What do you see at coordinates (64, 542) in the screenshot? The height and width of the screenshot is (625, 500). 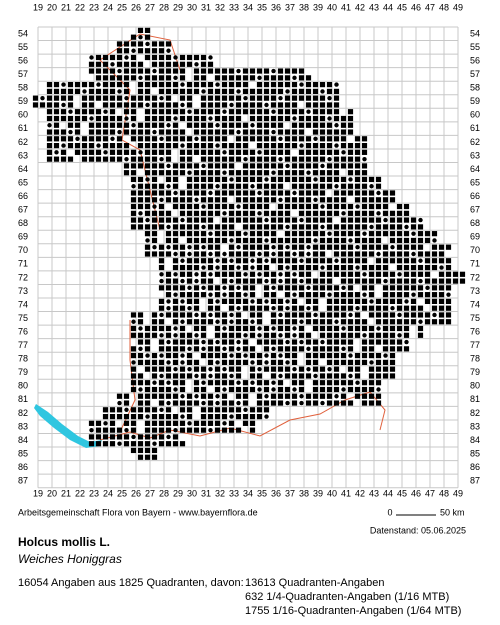 I see `title: Holcus mollis L.` at bounding box center [64, 542].